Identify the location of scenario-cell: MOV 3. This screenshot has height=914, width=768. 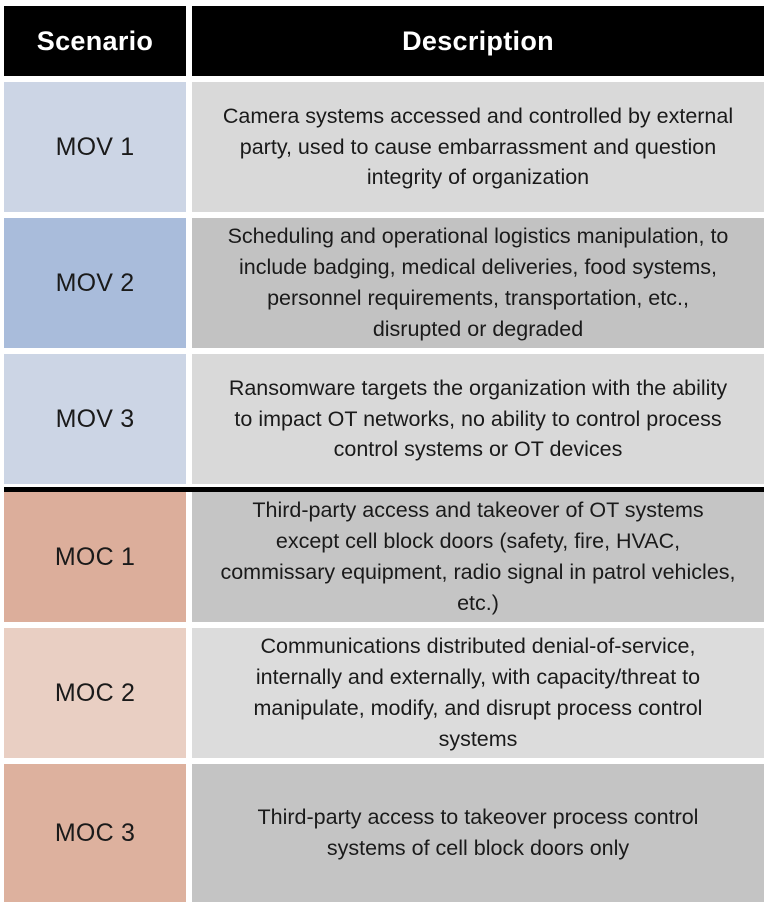
(95, 419).